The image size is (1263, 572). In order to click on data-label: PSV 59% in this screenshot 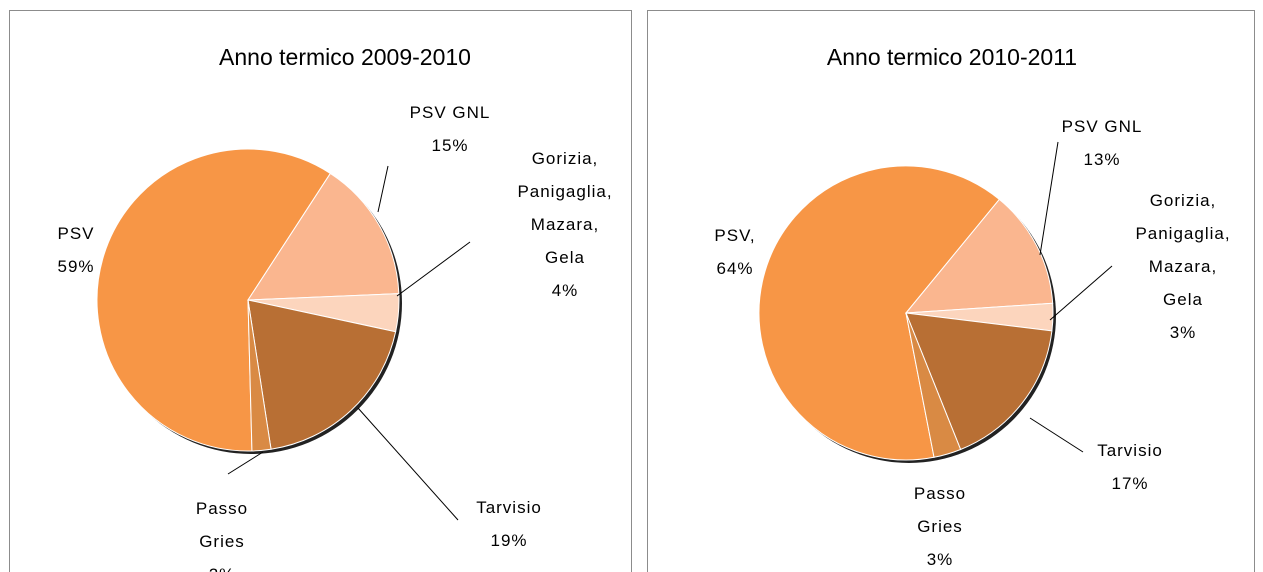, I will do `click(76, 250)`.